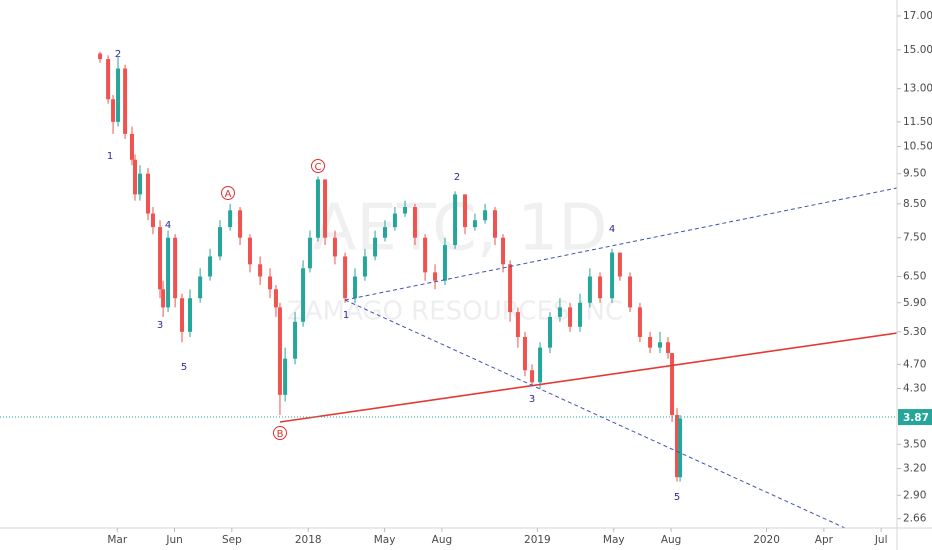  What do you see at coordinates (824, 540) in the screenshot?
I see `x-tick-label: Apr` at bounding box center [824, 540].